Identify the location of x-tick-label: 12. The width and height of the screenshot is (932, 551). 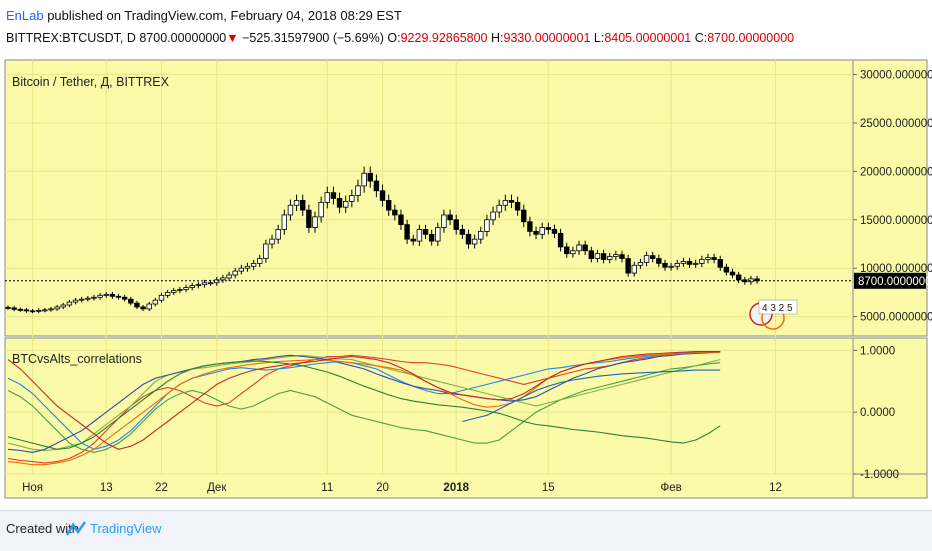
(775, 488).